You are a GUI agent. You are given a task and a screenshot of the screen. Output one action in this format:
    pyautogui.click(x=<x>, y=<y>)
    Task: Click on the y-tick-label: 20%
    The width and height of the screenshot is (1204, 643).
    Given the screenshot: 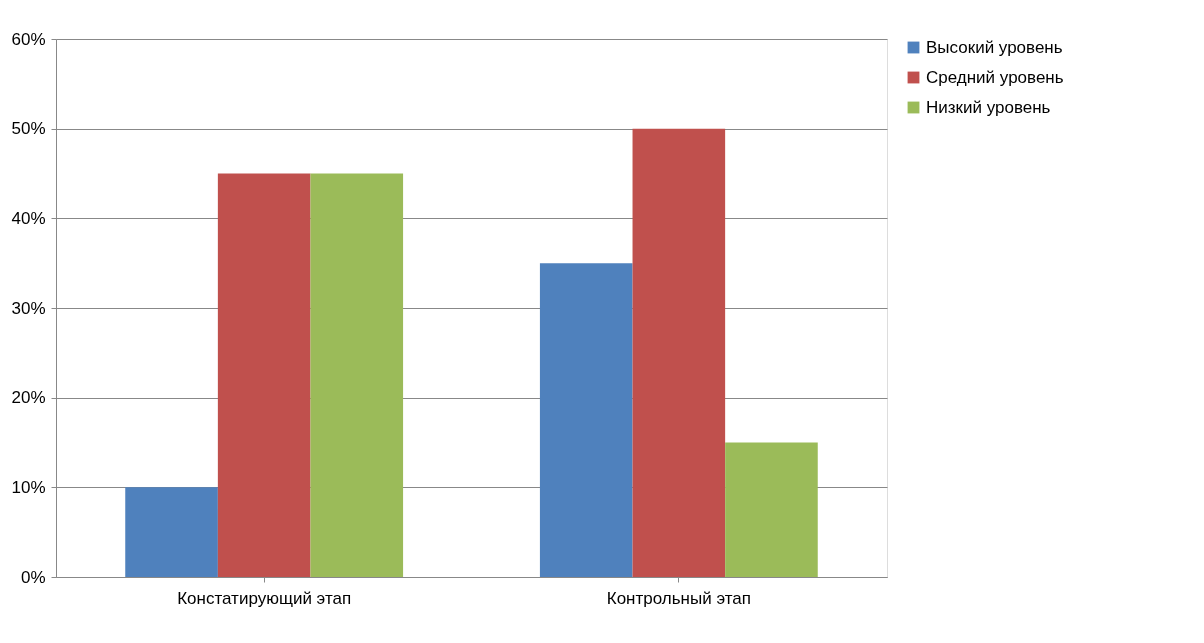 What is the action you would take?
    pyautogui.click(x=28, y=398)
    